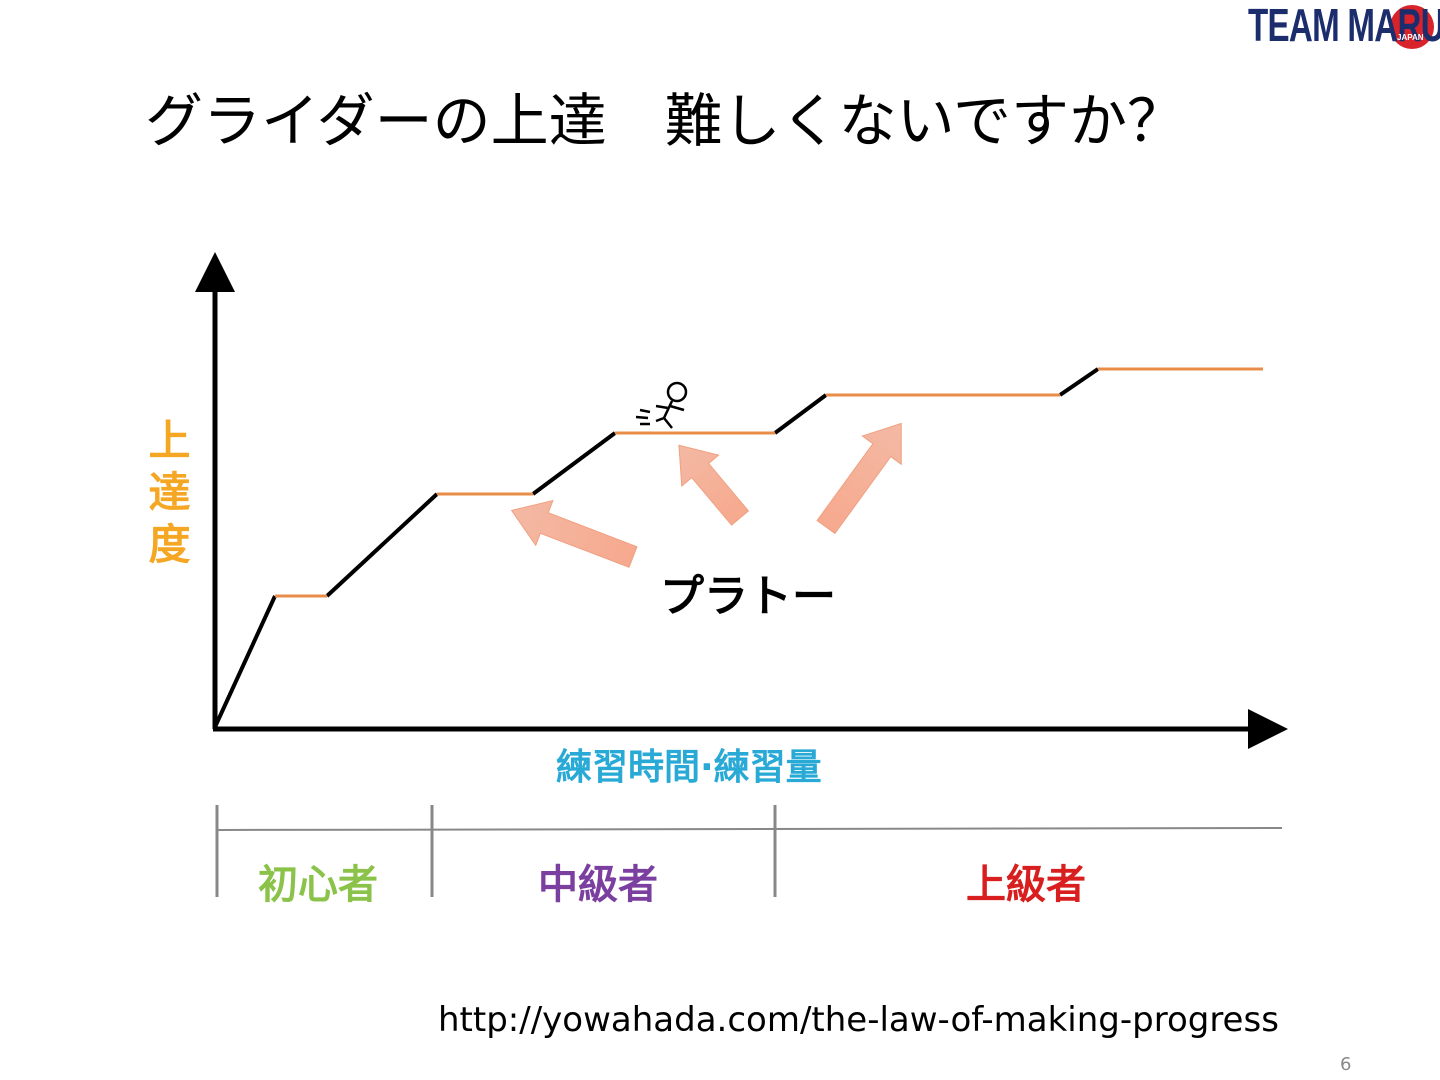 Image resolution: width=1440 pixels, height=1080 pixels. Describe the element at coordinates (1412, 27) in the screenshot. I see `logo-badge` at that location.